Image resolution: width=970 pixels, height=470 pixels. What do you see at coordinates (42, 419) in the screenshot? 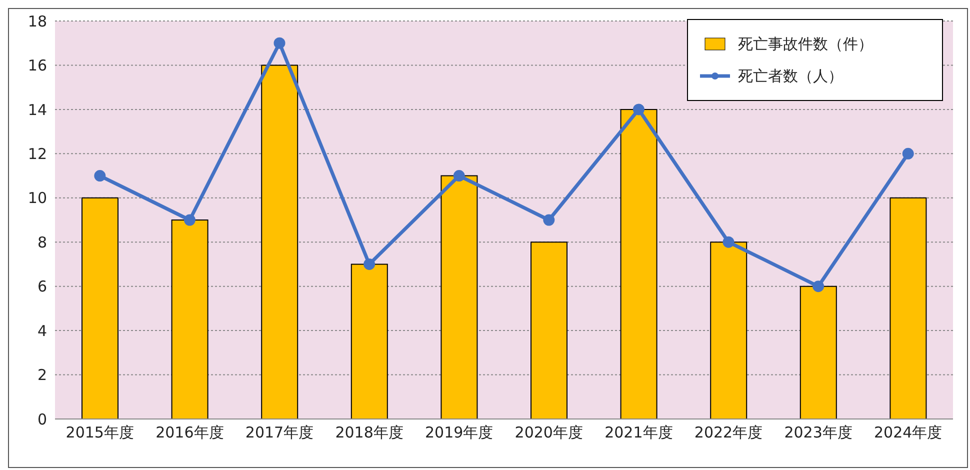
I see `y-tick-label: 0` at bounding box center [42, 419].